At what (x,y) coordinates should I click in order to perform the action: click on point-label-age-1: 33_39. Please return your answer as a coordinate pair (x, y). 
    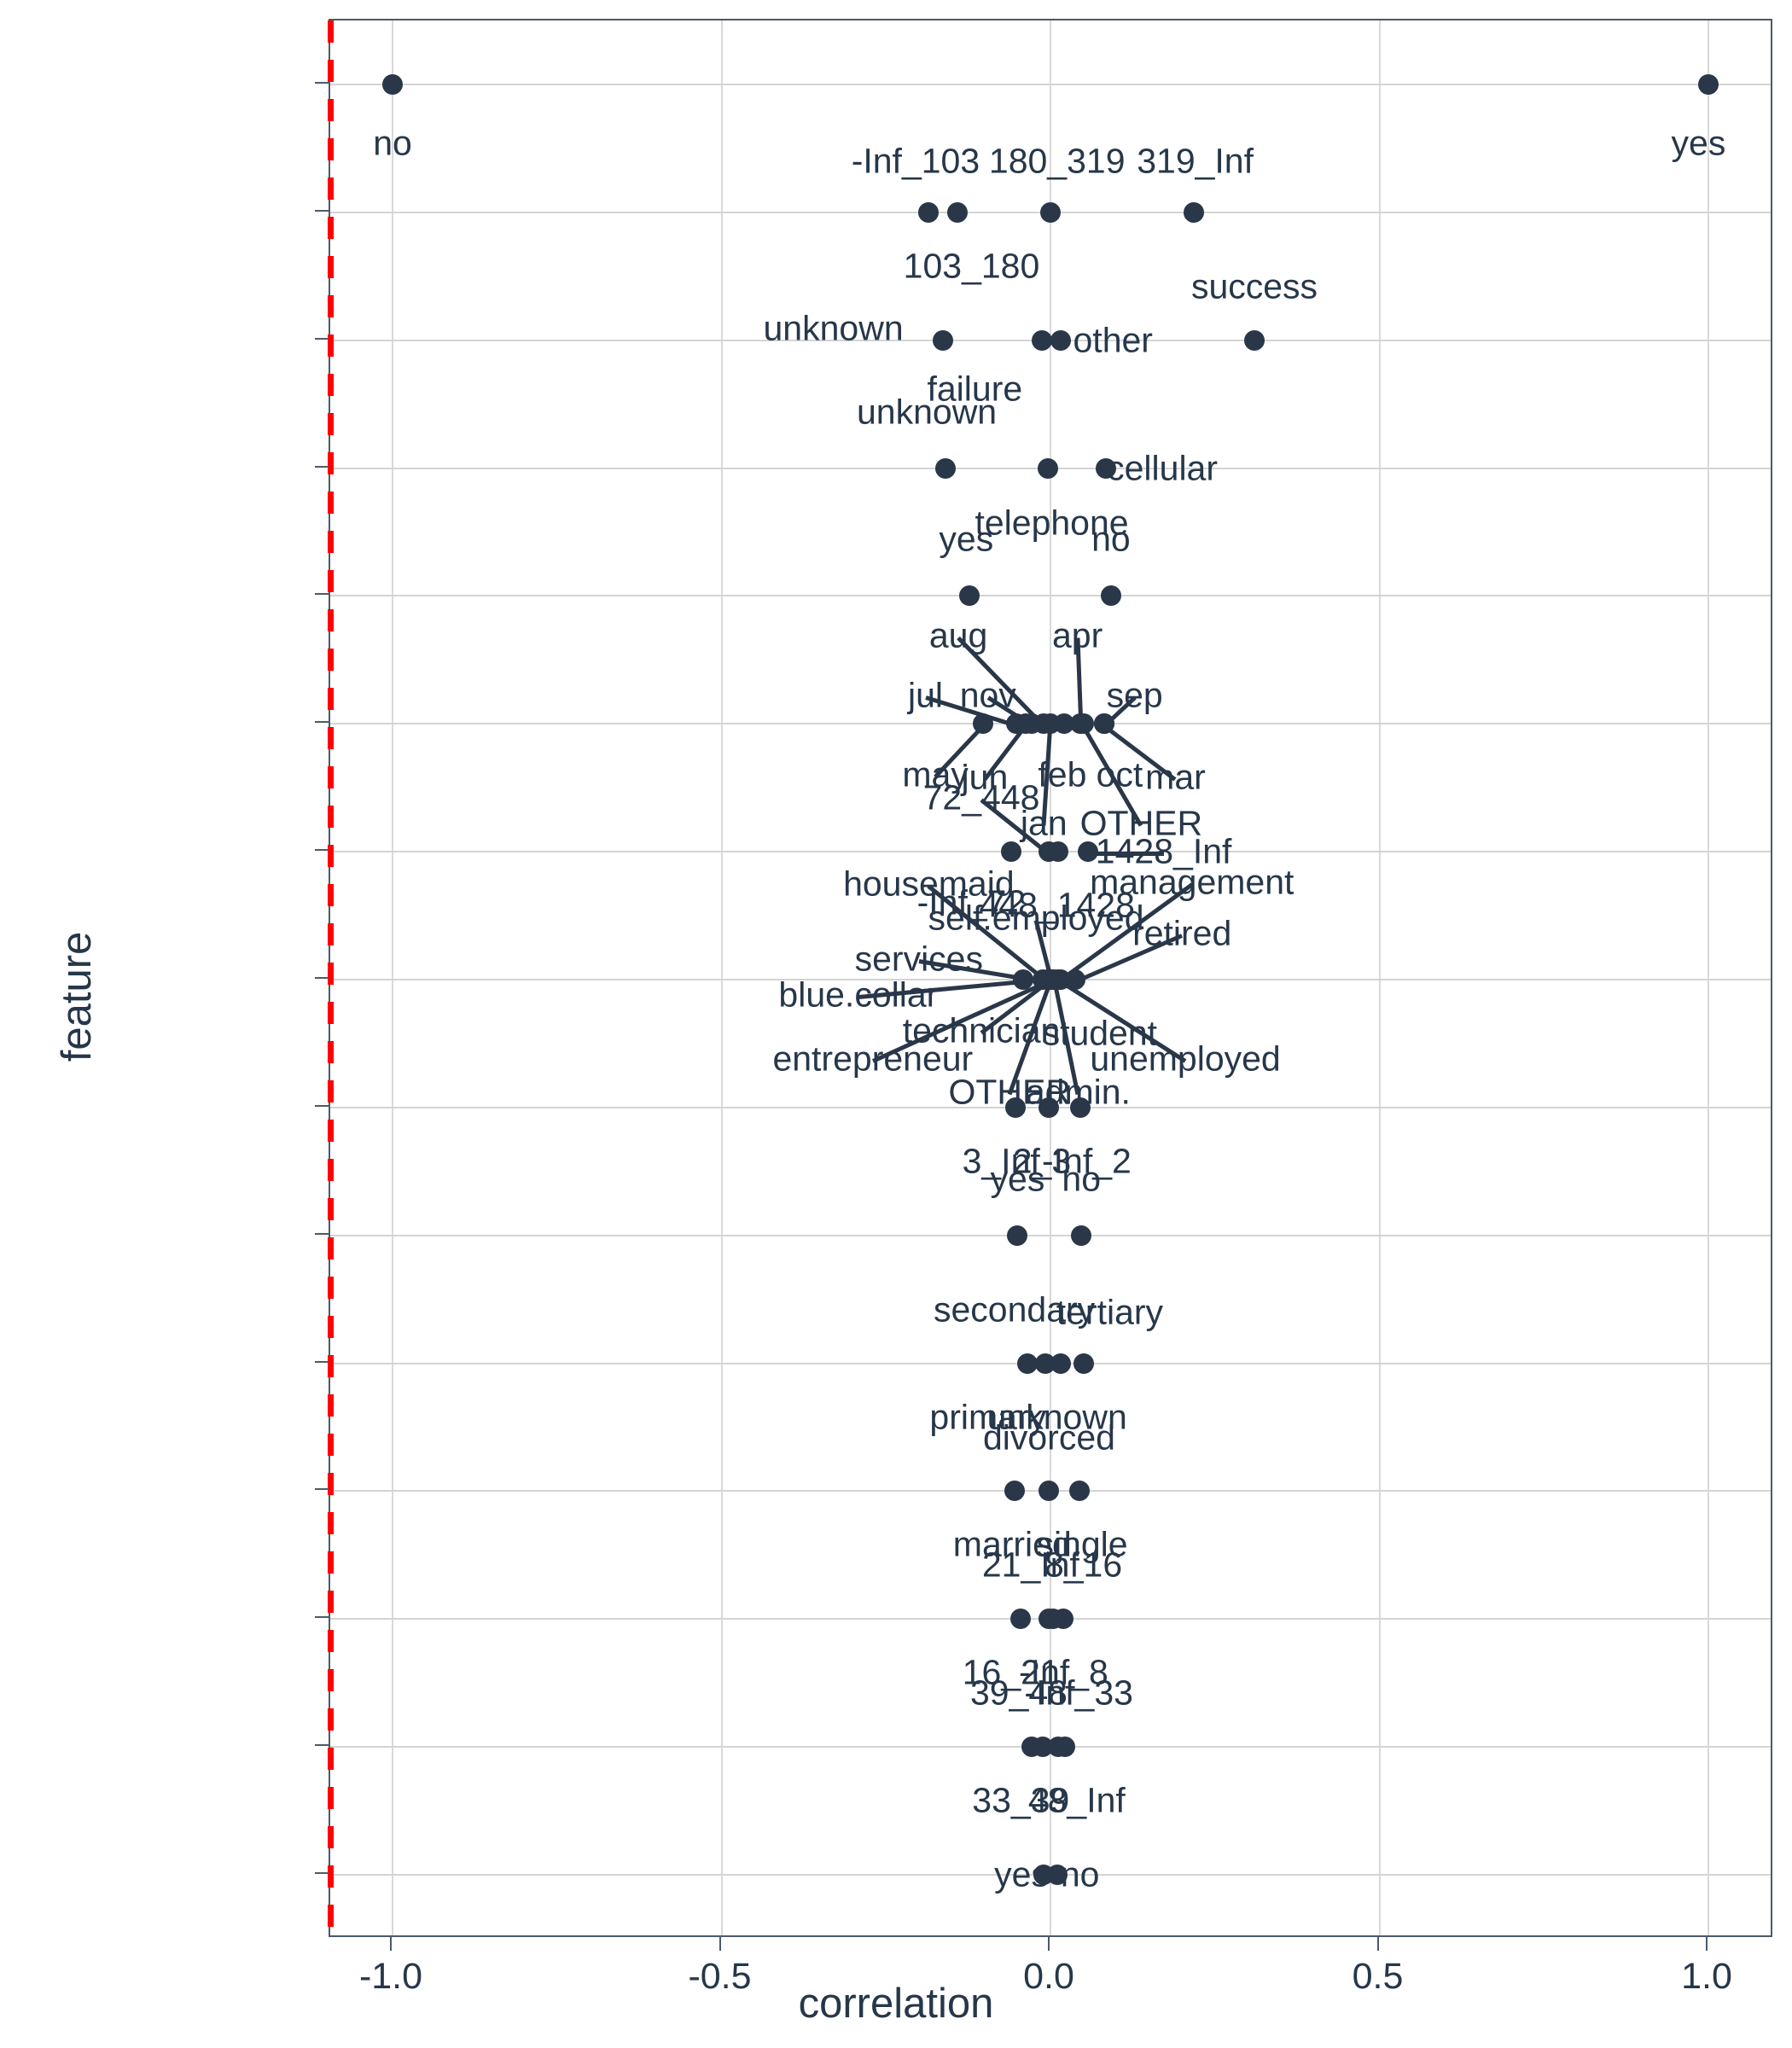
    Looking at the image, I should click on (1021, 1800).